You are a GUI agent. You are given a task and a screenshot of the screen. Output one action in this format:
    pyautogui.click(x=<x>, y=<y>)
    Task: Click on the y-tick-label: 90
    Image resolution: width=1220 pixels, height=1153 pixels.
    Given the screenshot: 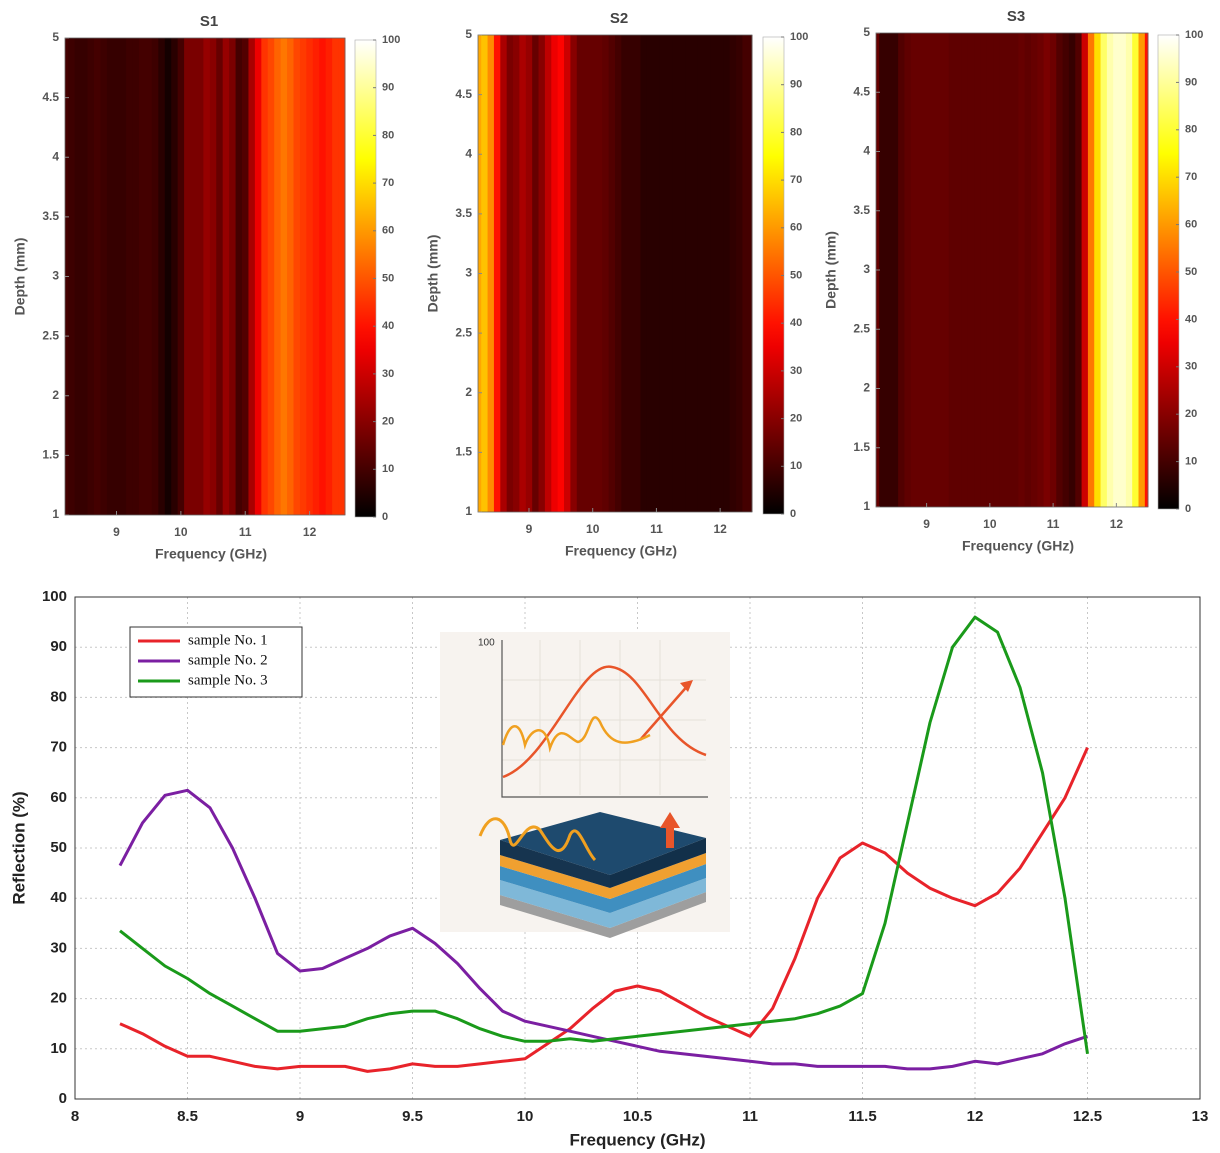 What is the action you would take?
    pyautogui.click(x=58, y=646)
    